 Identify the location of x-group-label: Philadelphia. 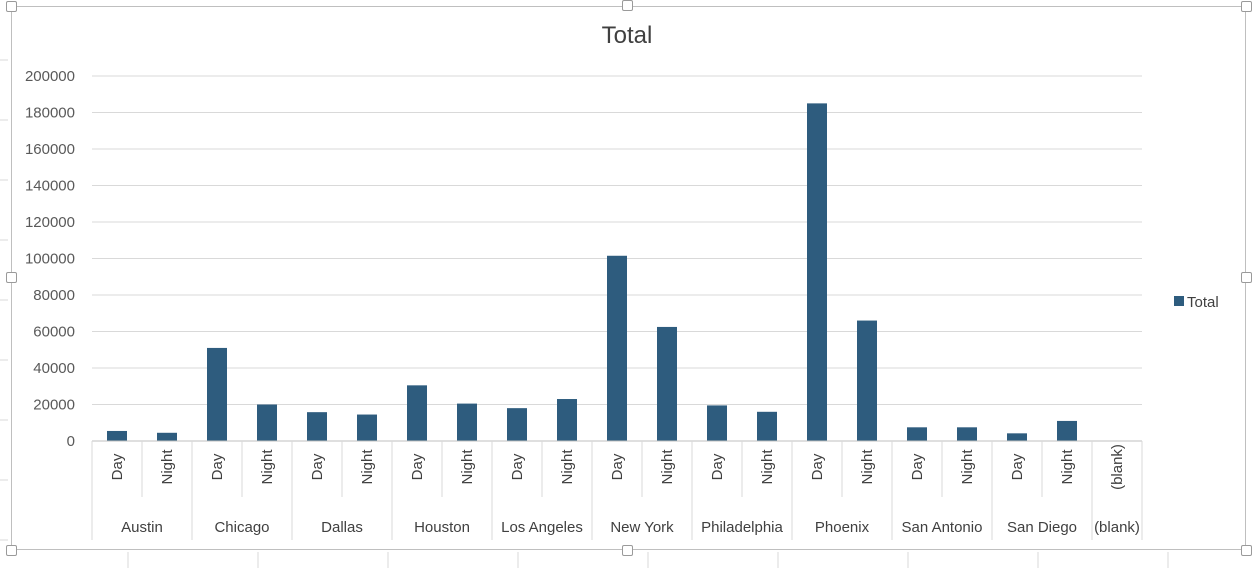
(742, 527).